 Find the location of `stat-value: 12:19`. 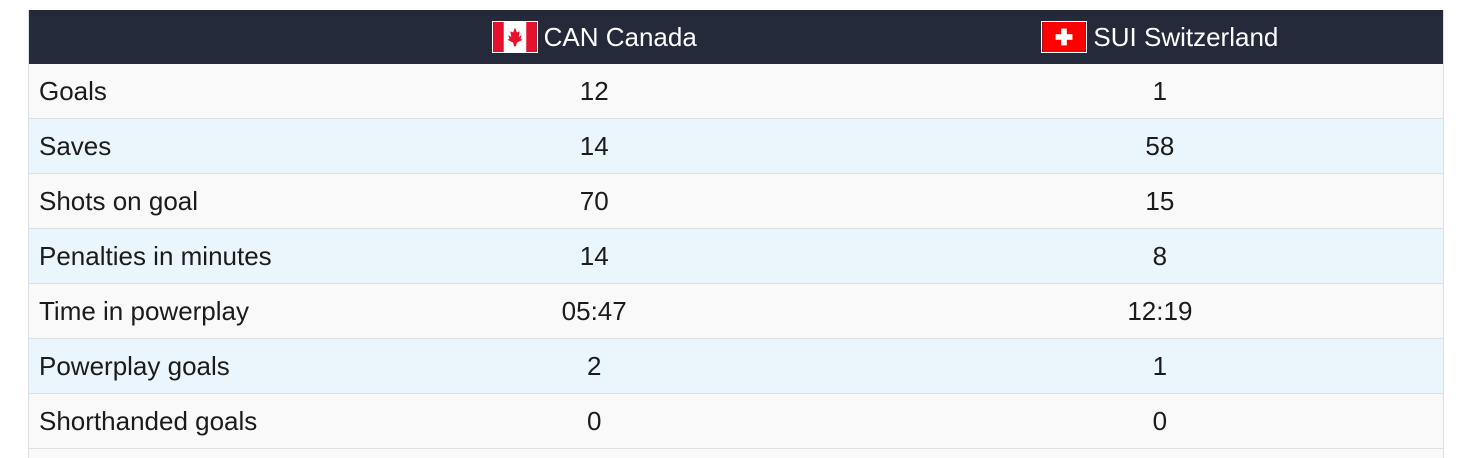

stat-value: 12:19 is located at coordinates (1160, 310).